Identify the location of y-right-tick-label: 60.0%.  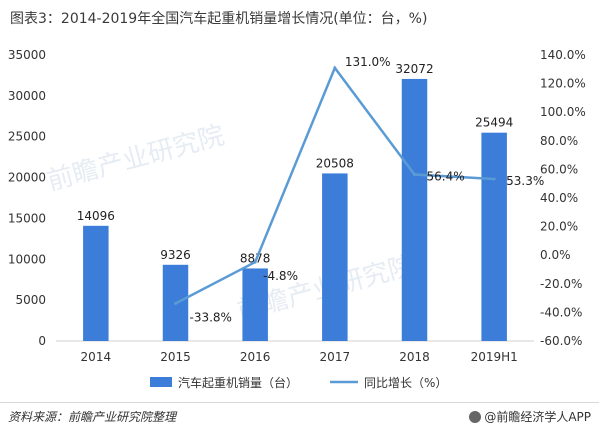
(559, 169).